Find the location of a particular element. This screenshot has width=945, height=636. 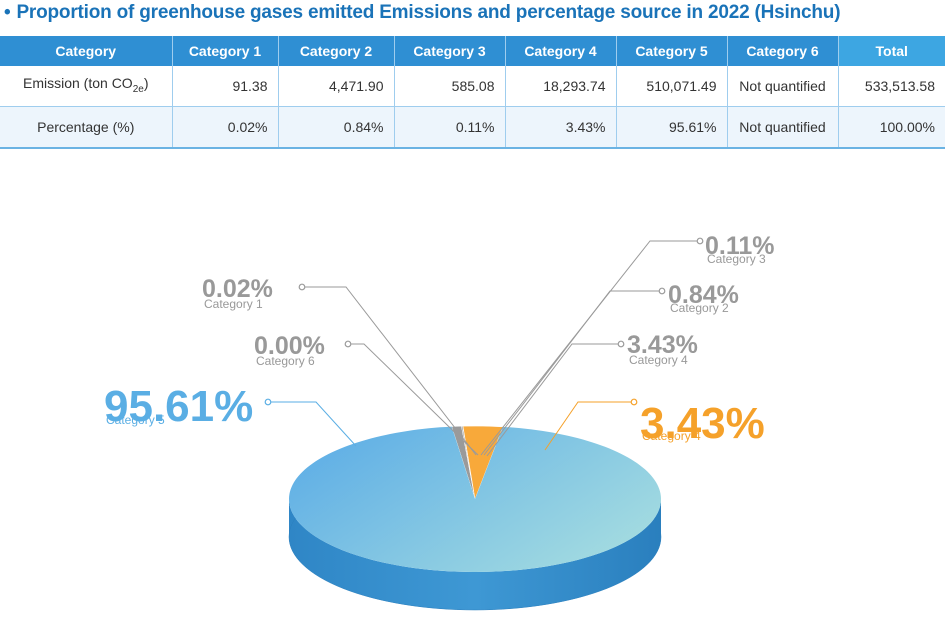

pie-label-category: Category 3 is located at coordinates (736, 259).